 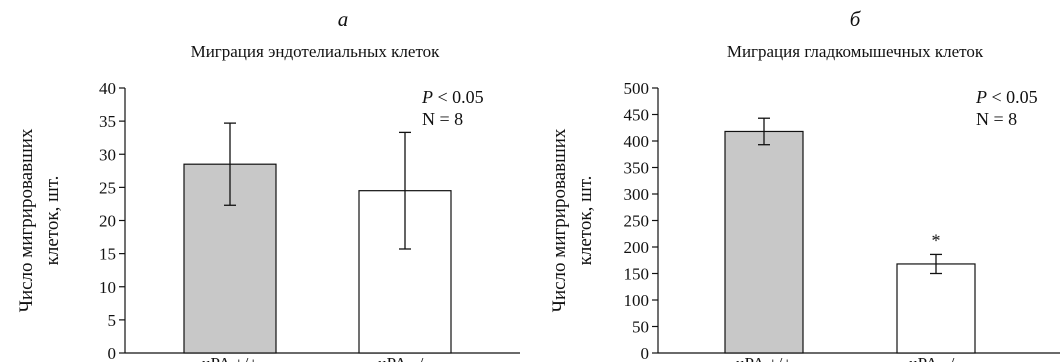 I want to click on y-tick-label: 35, so click(x=107, y=121).